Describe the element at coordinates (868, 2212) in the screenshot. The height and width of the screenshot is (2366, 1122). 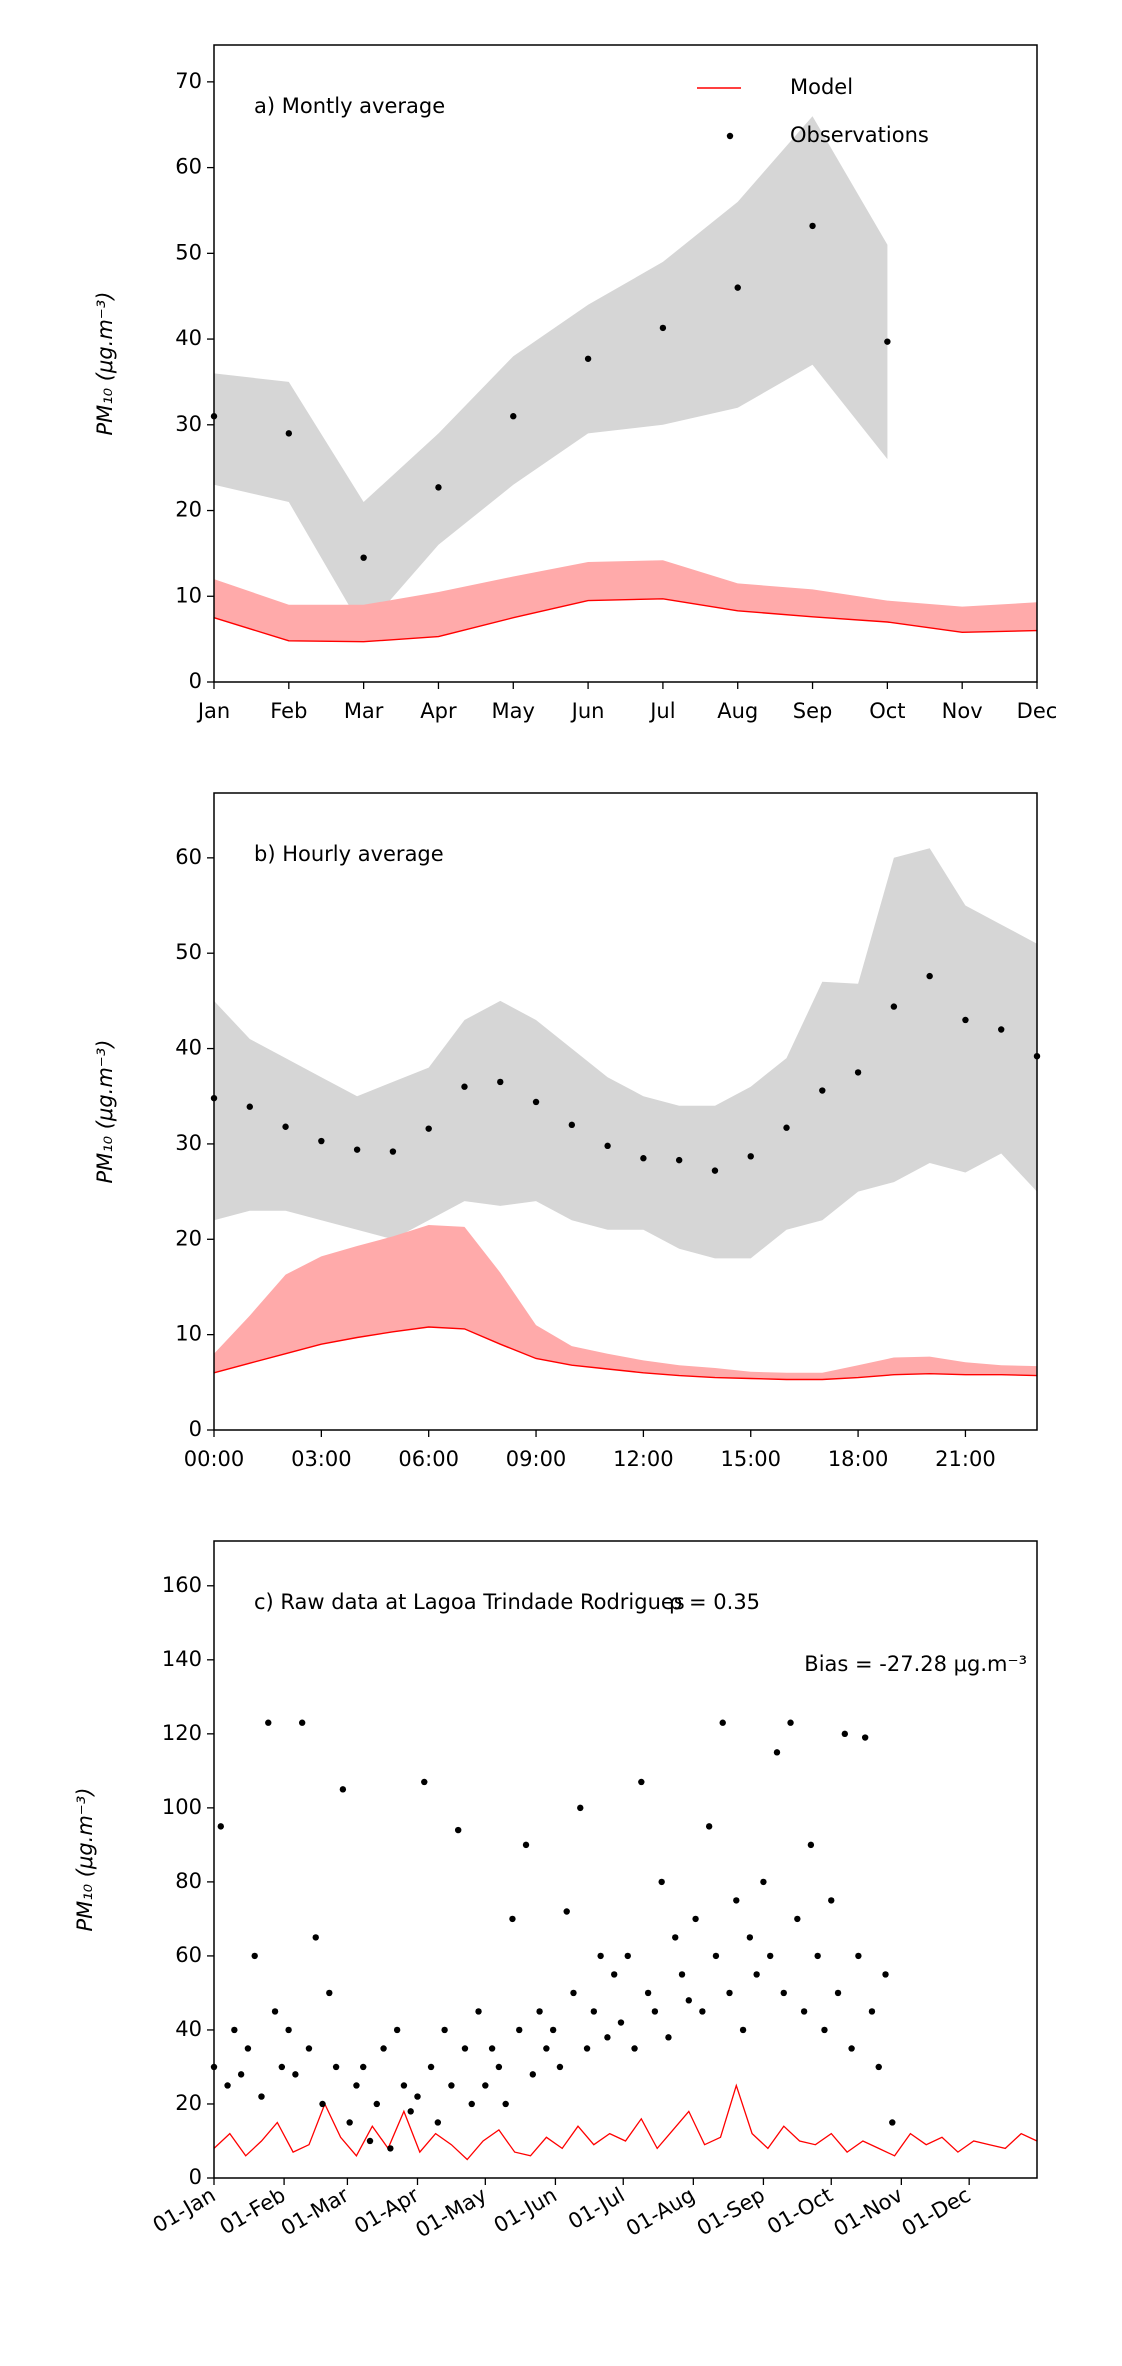
I see `x-tick-label: 01-Nov` at that location.